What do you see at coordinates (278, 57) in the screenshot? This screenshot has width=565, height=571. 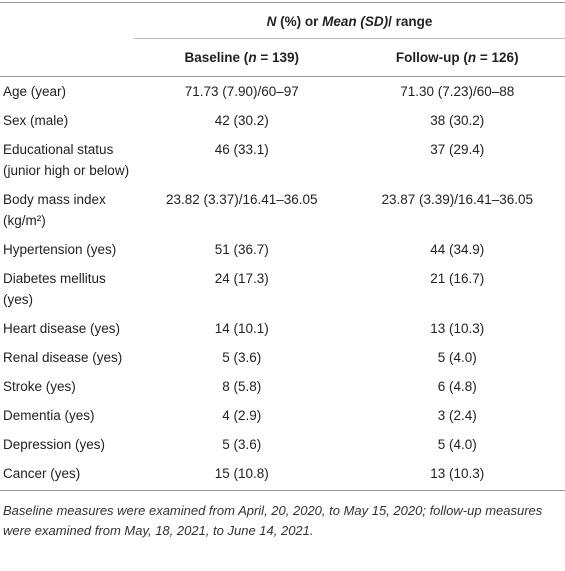 I see `header-text: = 139)` at bounding box center [278, 57].